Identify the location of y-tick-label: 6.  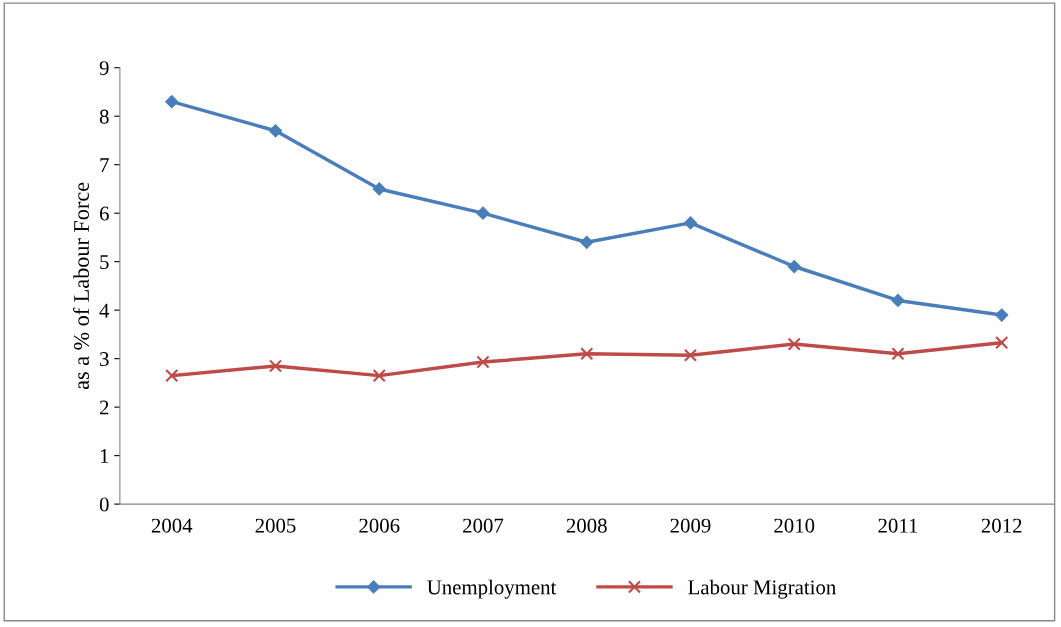
(104, 213).